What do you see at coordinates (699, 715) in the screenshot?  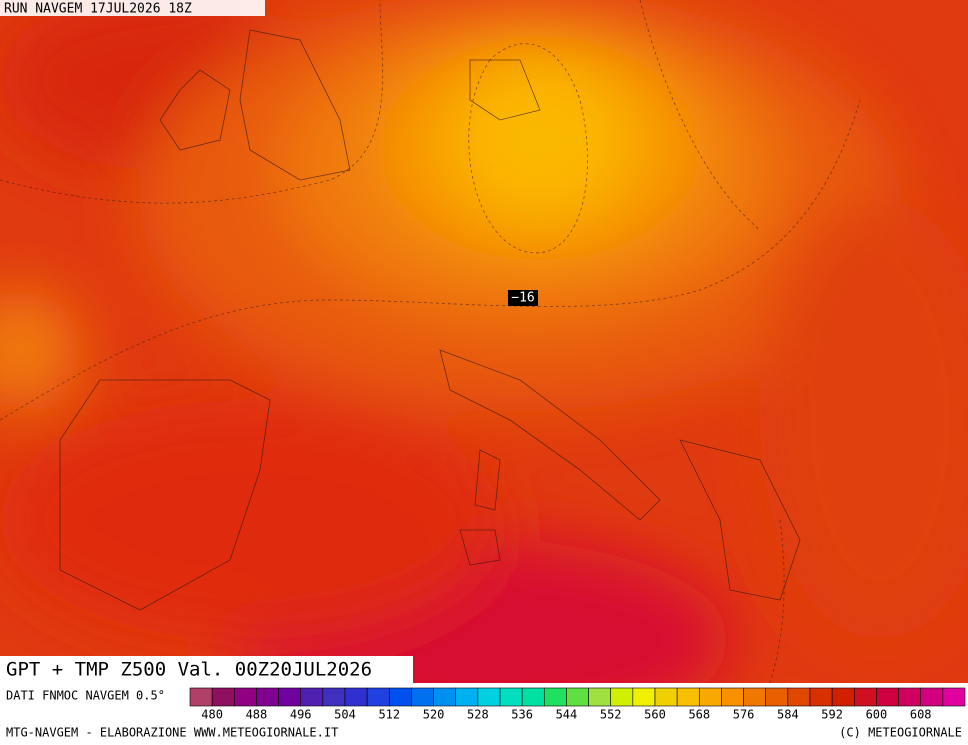 I see `scale-label: 568` at bounding box center [699, 715].